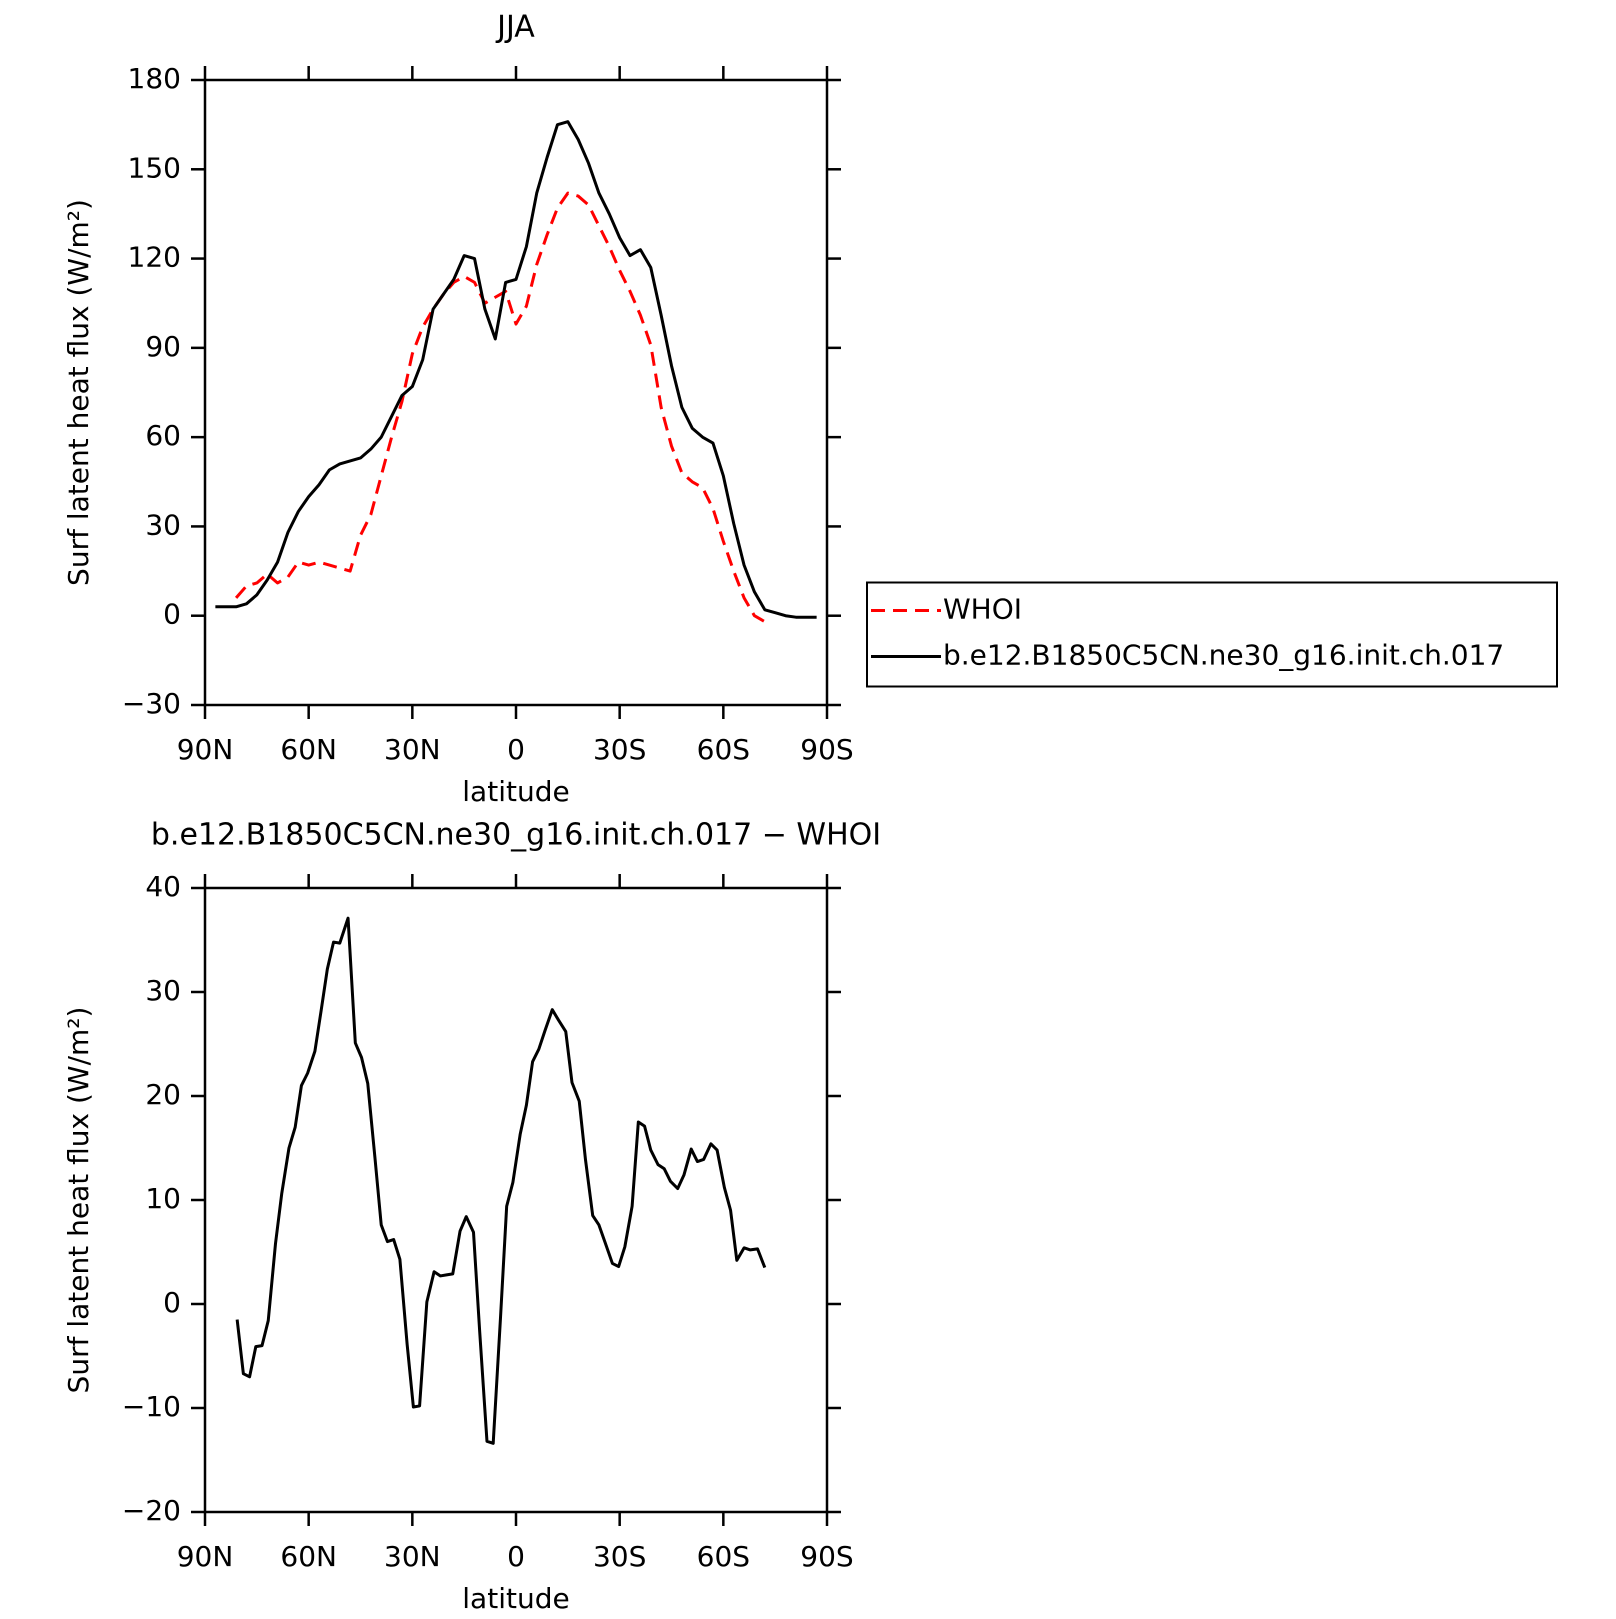  Describe the element at coordinates (515, 27) in the screenshot. I see `chart-title: JJA` at that location.